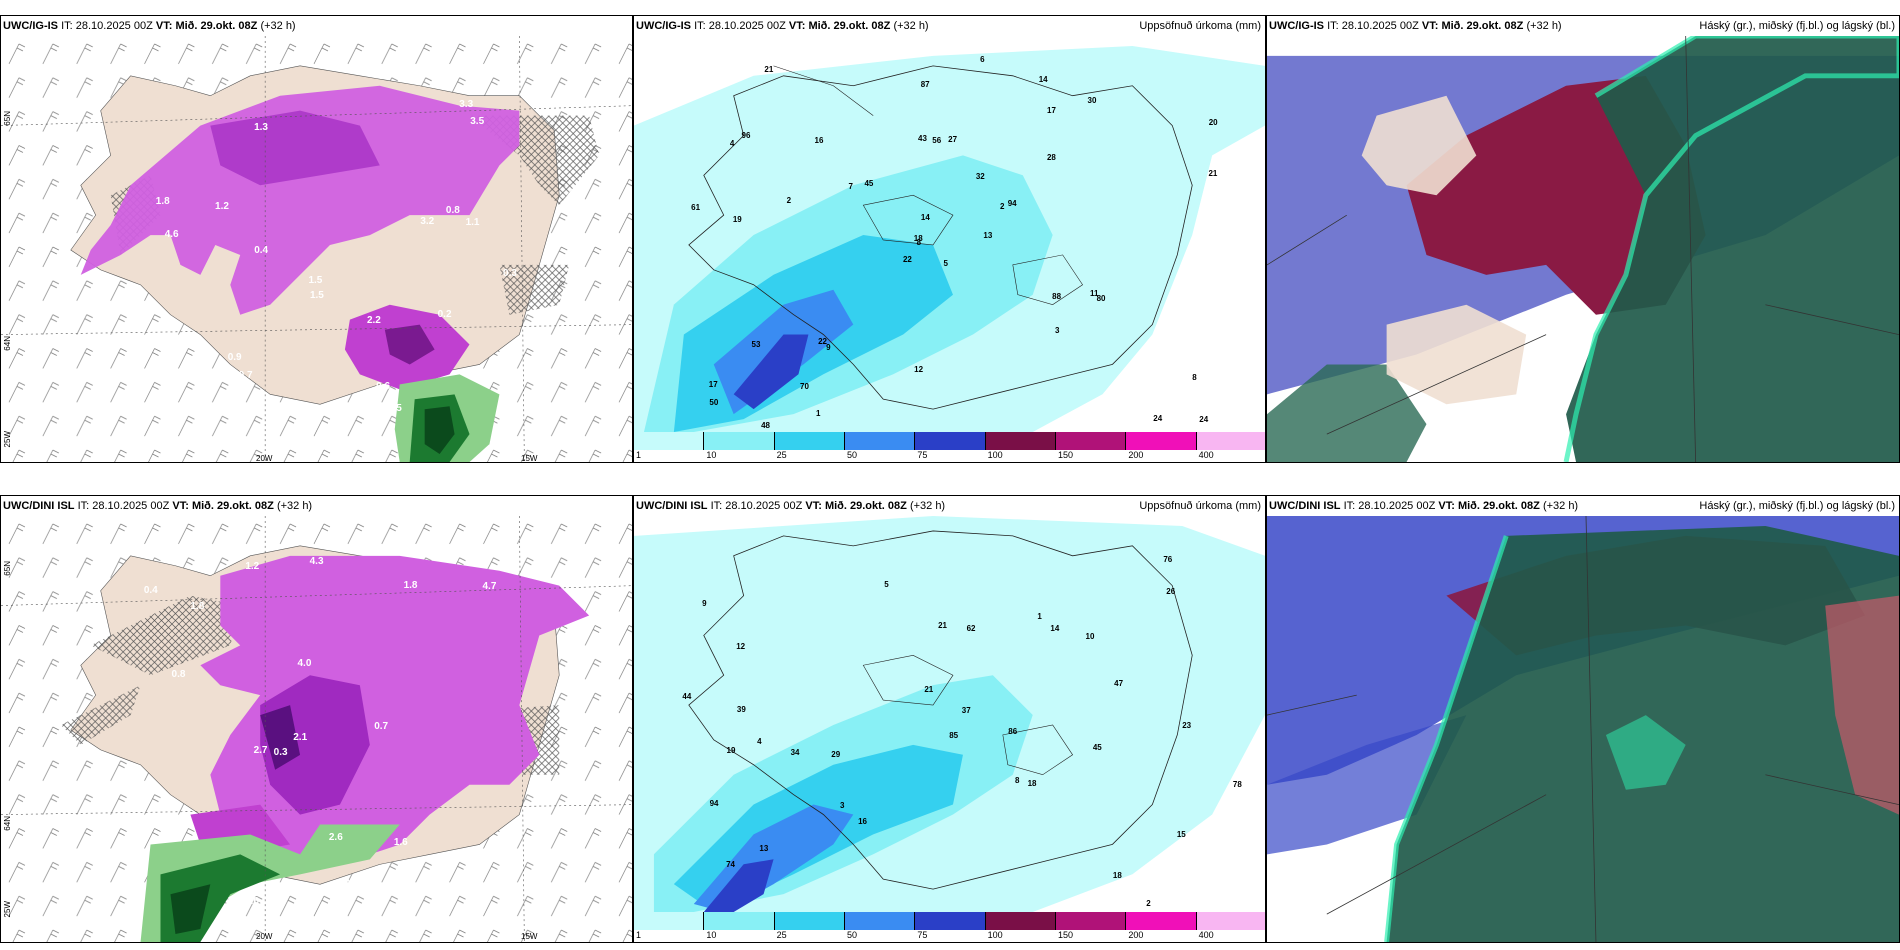 This screenshot has height=950, width=1900. I want to click on model-name: UWC/DINI ISL, so click(39, 506).